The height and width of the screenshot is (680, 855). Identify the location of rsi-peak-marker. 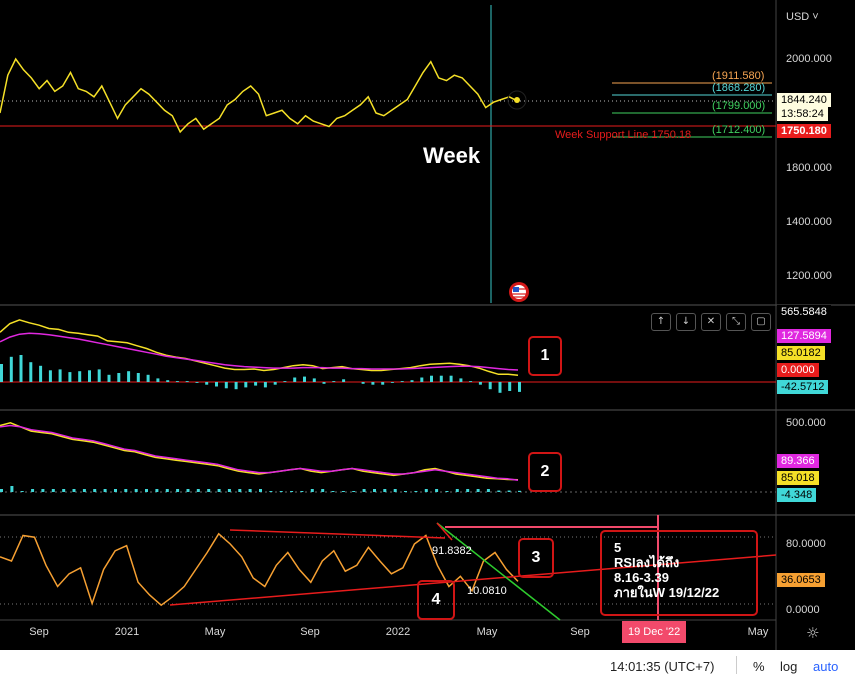
(444, 531).